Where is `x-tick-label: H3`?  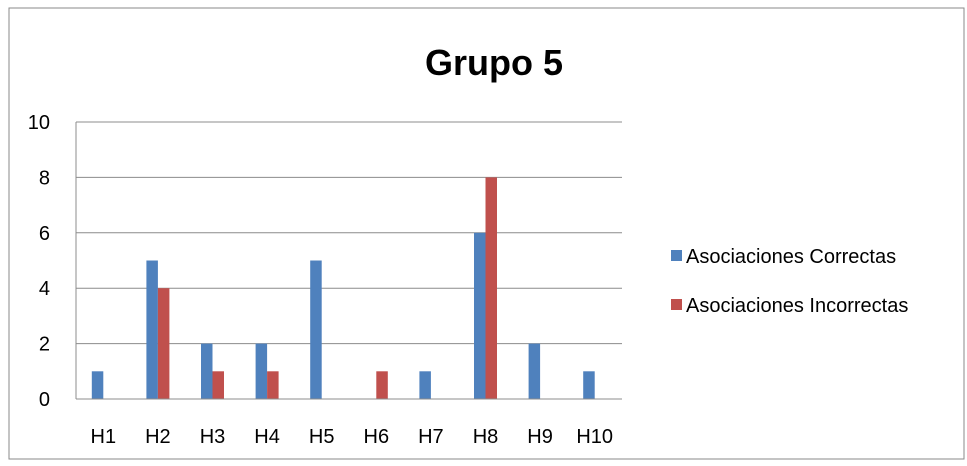 x-tick-label: H3 is located at coordinates (213, 437).